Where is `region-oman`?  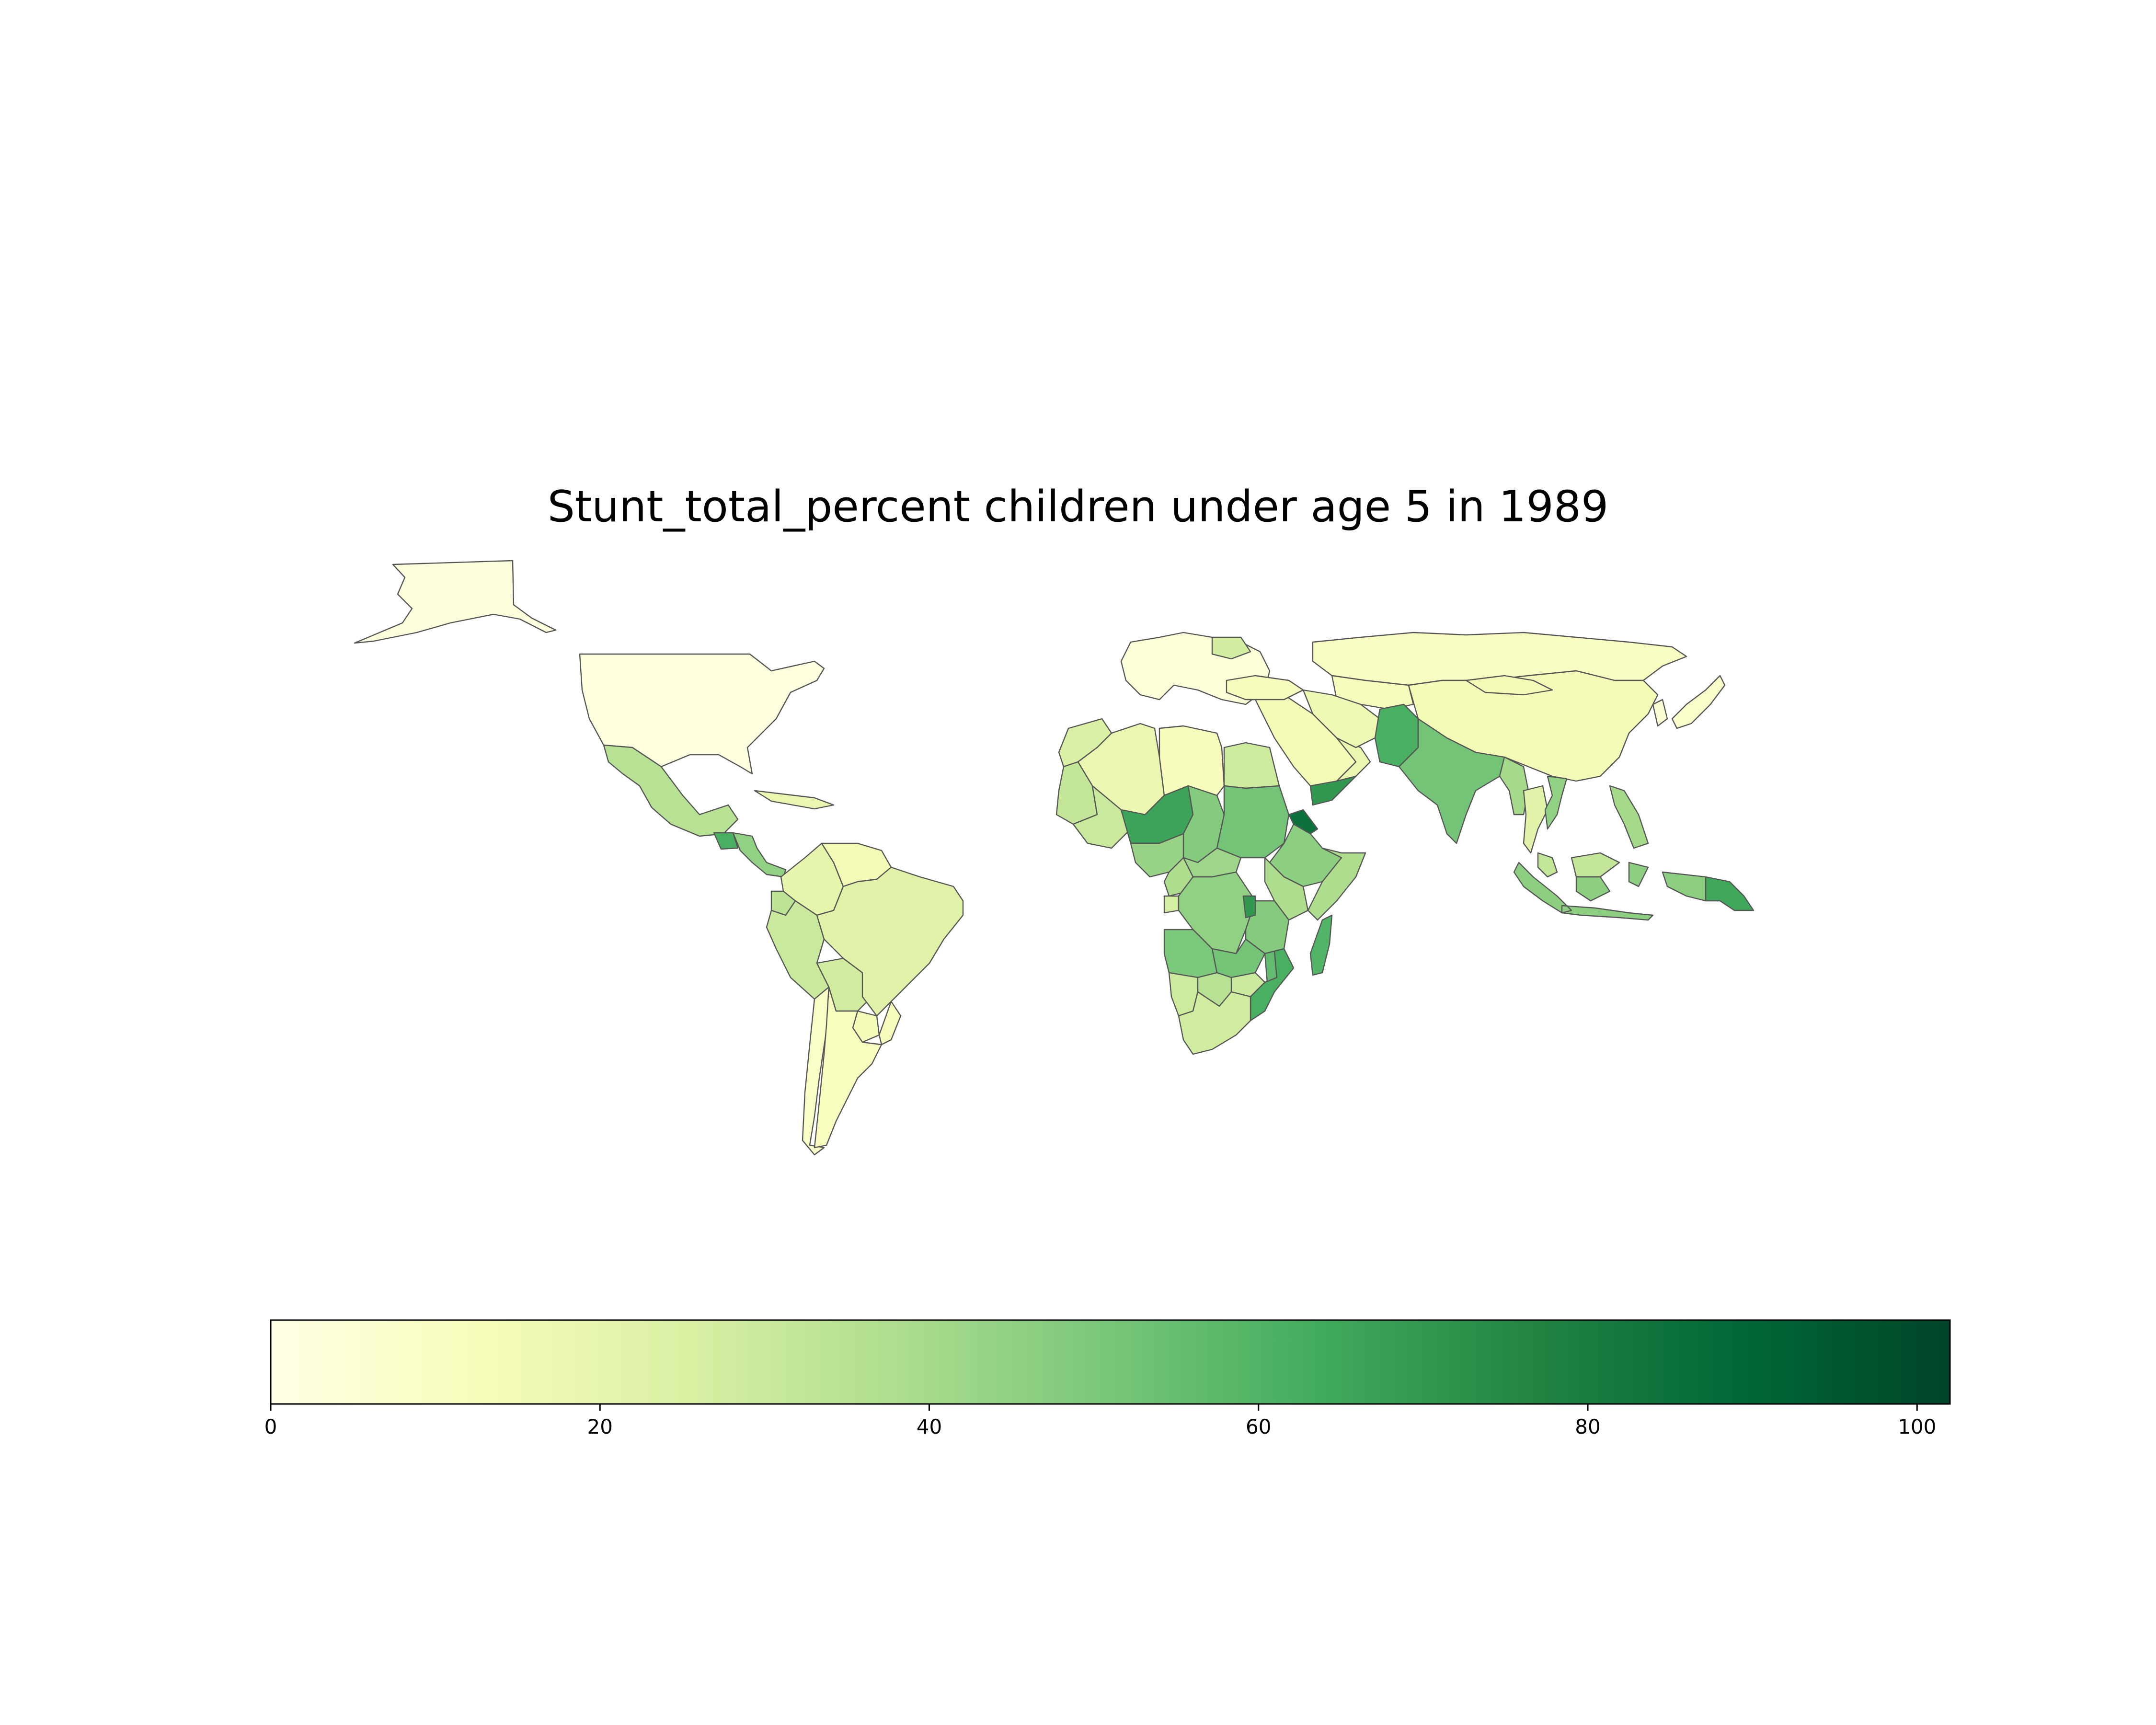 region-oman is located at coordinates (1353, 759).